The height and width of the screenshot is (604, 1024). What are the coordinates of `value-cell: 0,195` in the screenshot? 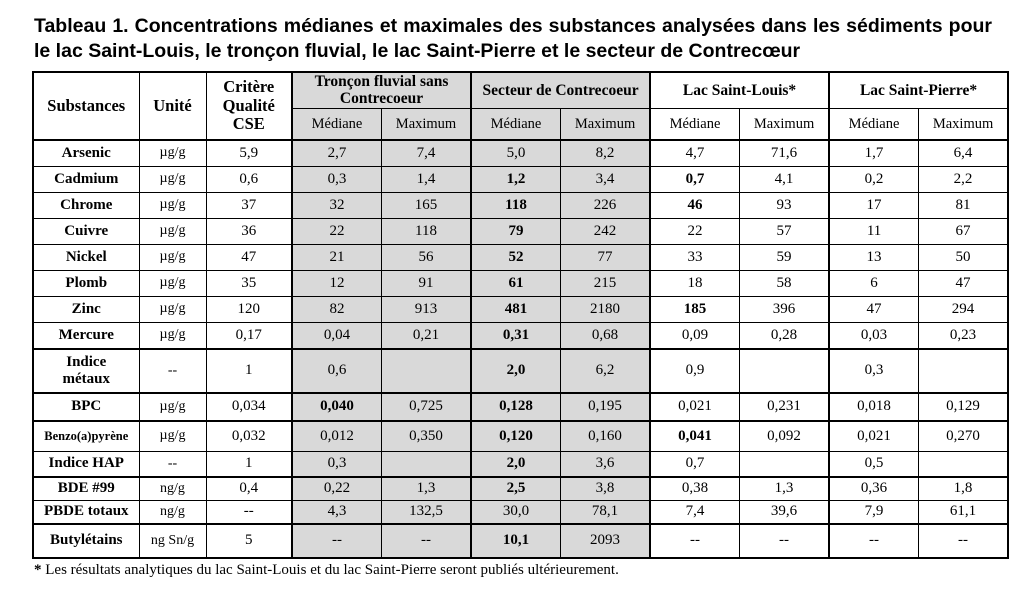 It's located at (605, 406).